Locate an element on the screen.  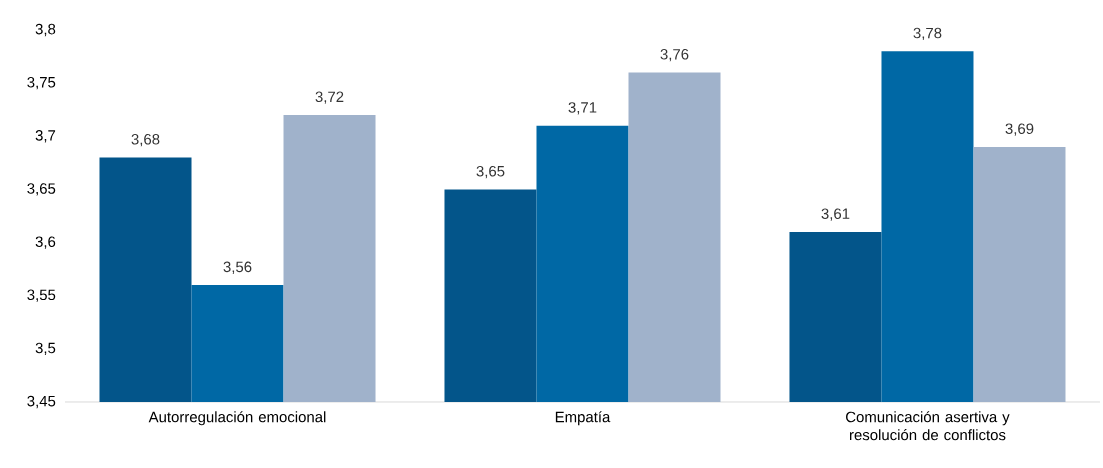
y-tick-label: 3,5 is located at coordinates (45, 349).